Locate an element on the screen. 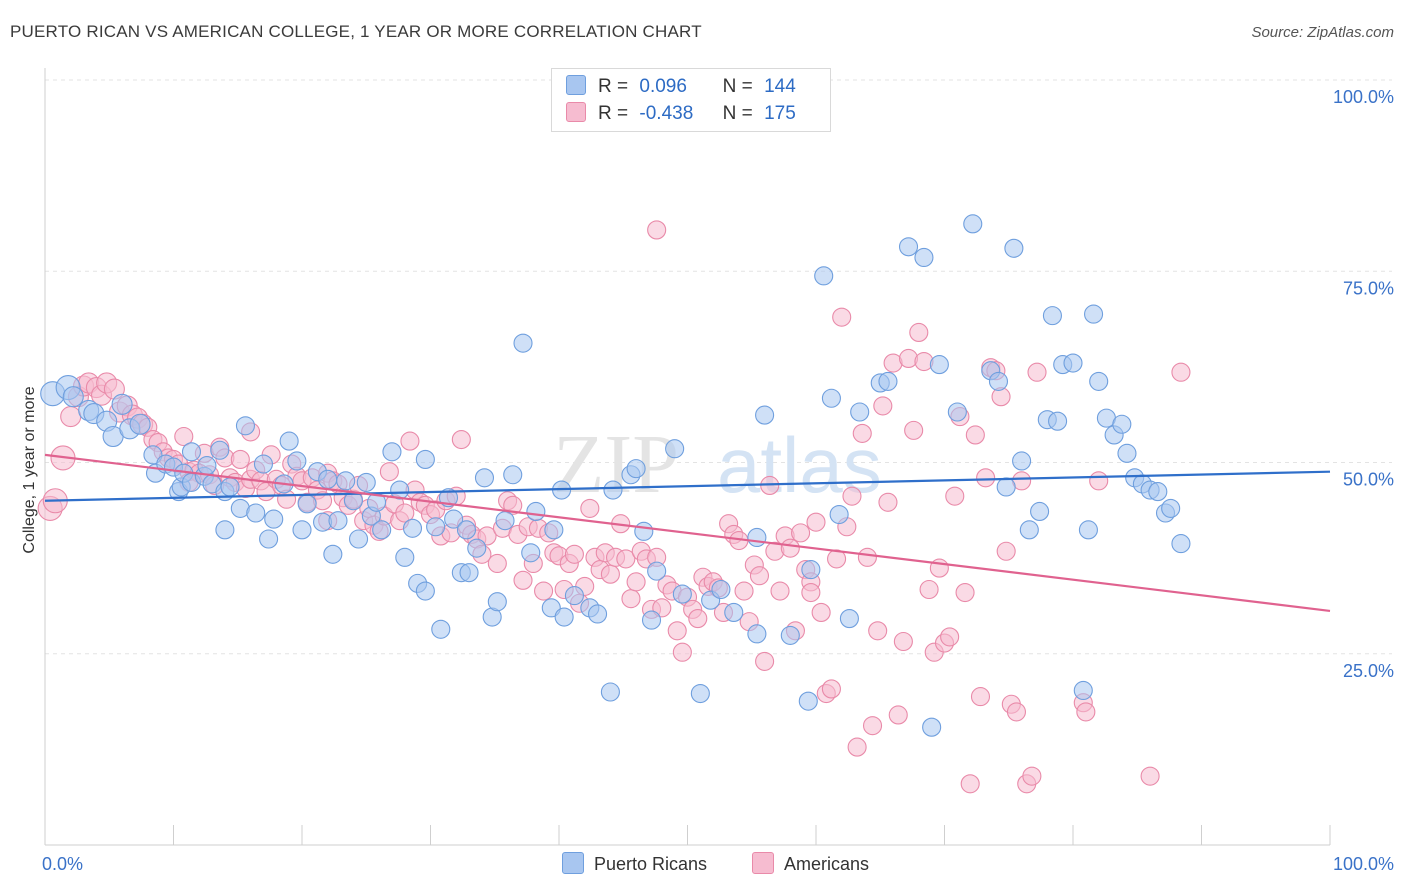 The image size is (1406, 892). bottom-legend-swatch-americans is located at coordinates (763, 863).